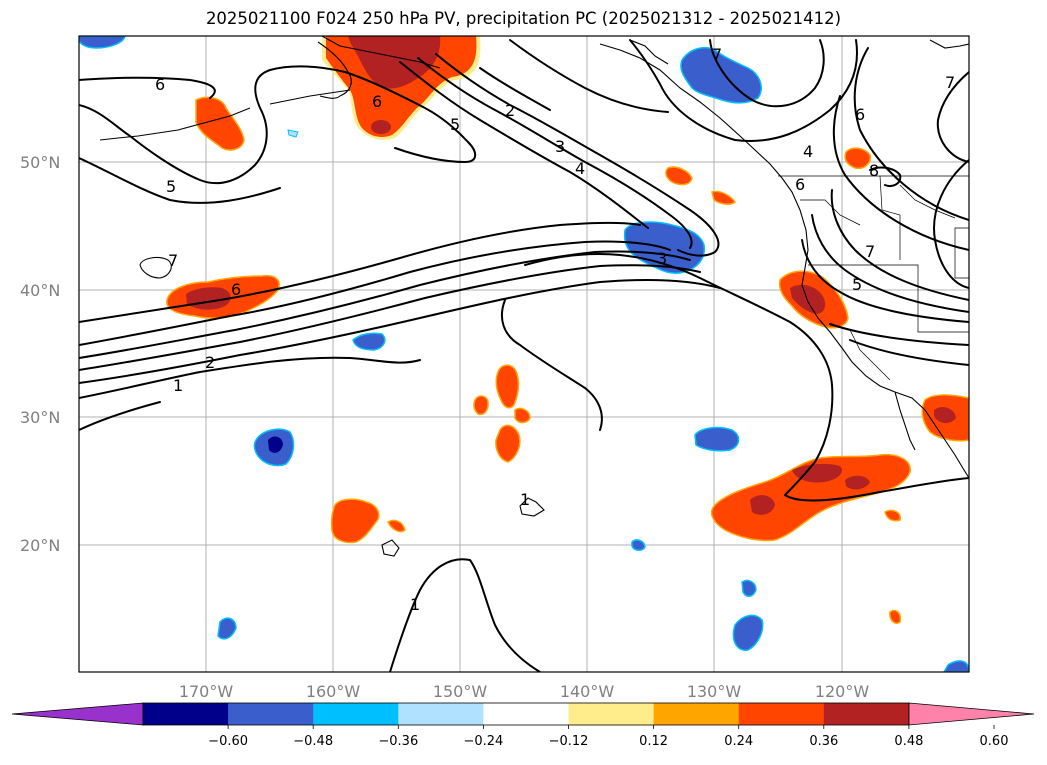 Image resolution: width=1047 pixels, height=765 pixels. I want to click on colorbar-extend-min, so click(77, 714).